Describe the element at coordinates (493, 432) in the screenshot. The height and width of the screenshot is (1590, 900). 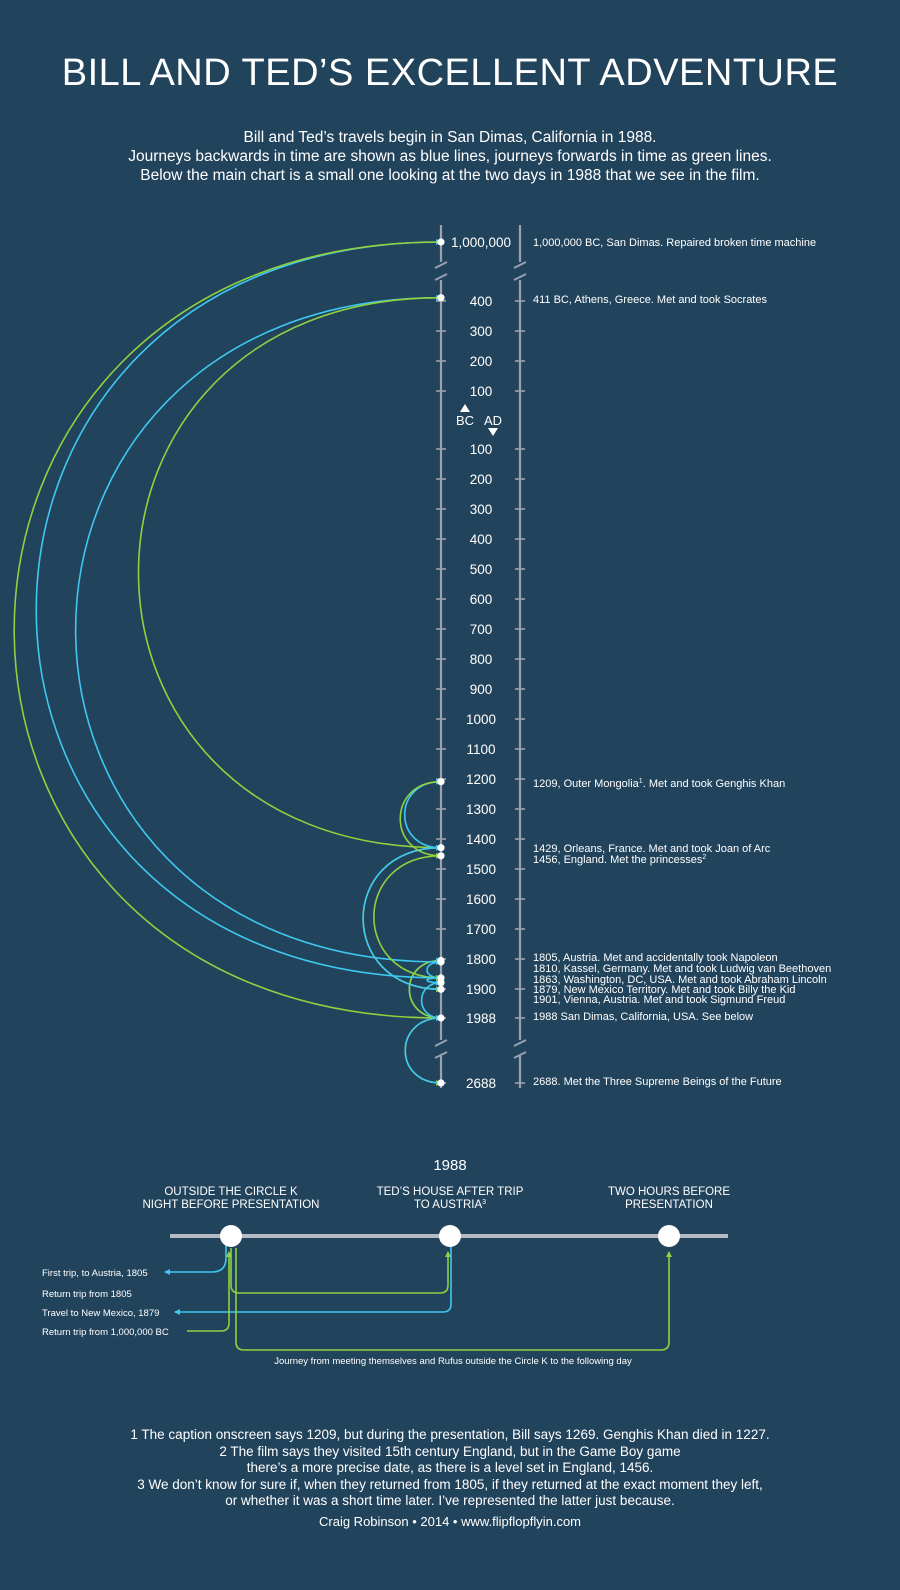
I see `down-arrow-icon` at that location.